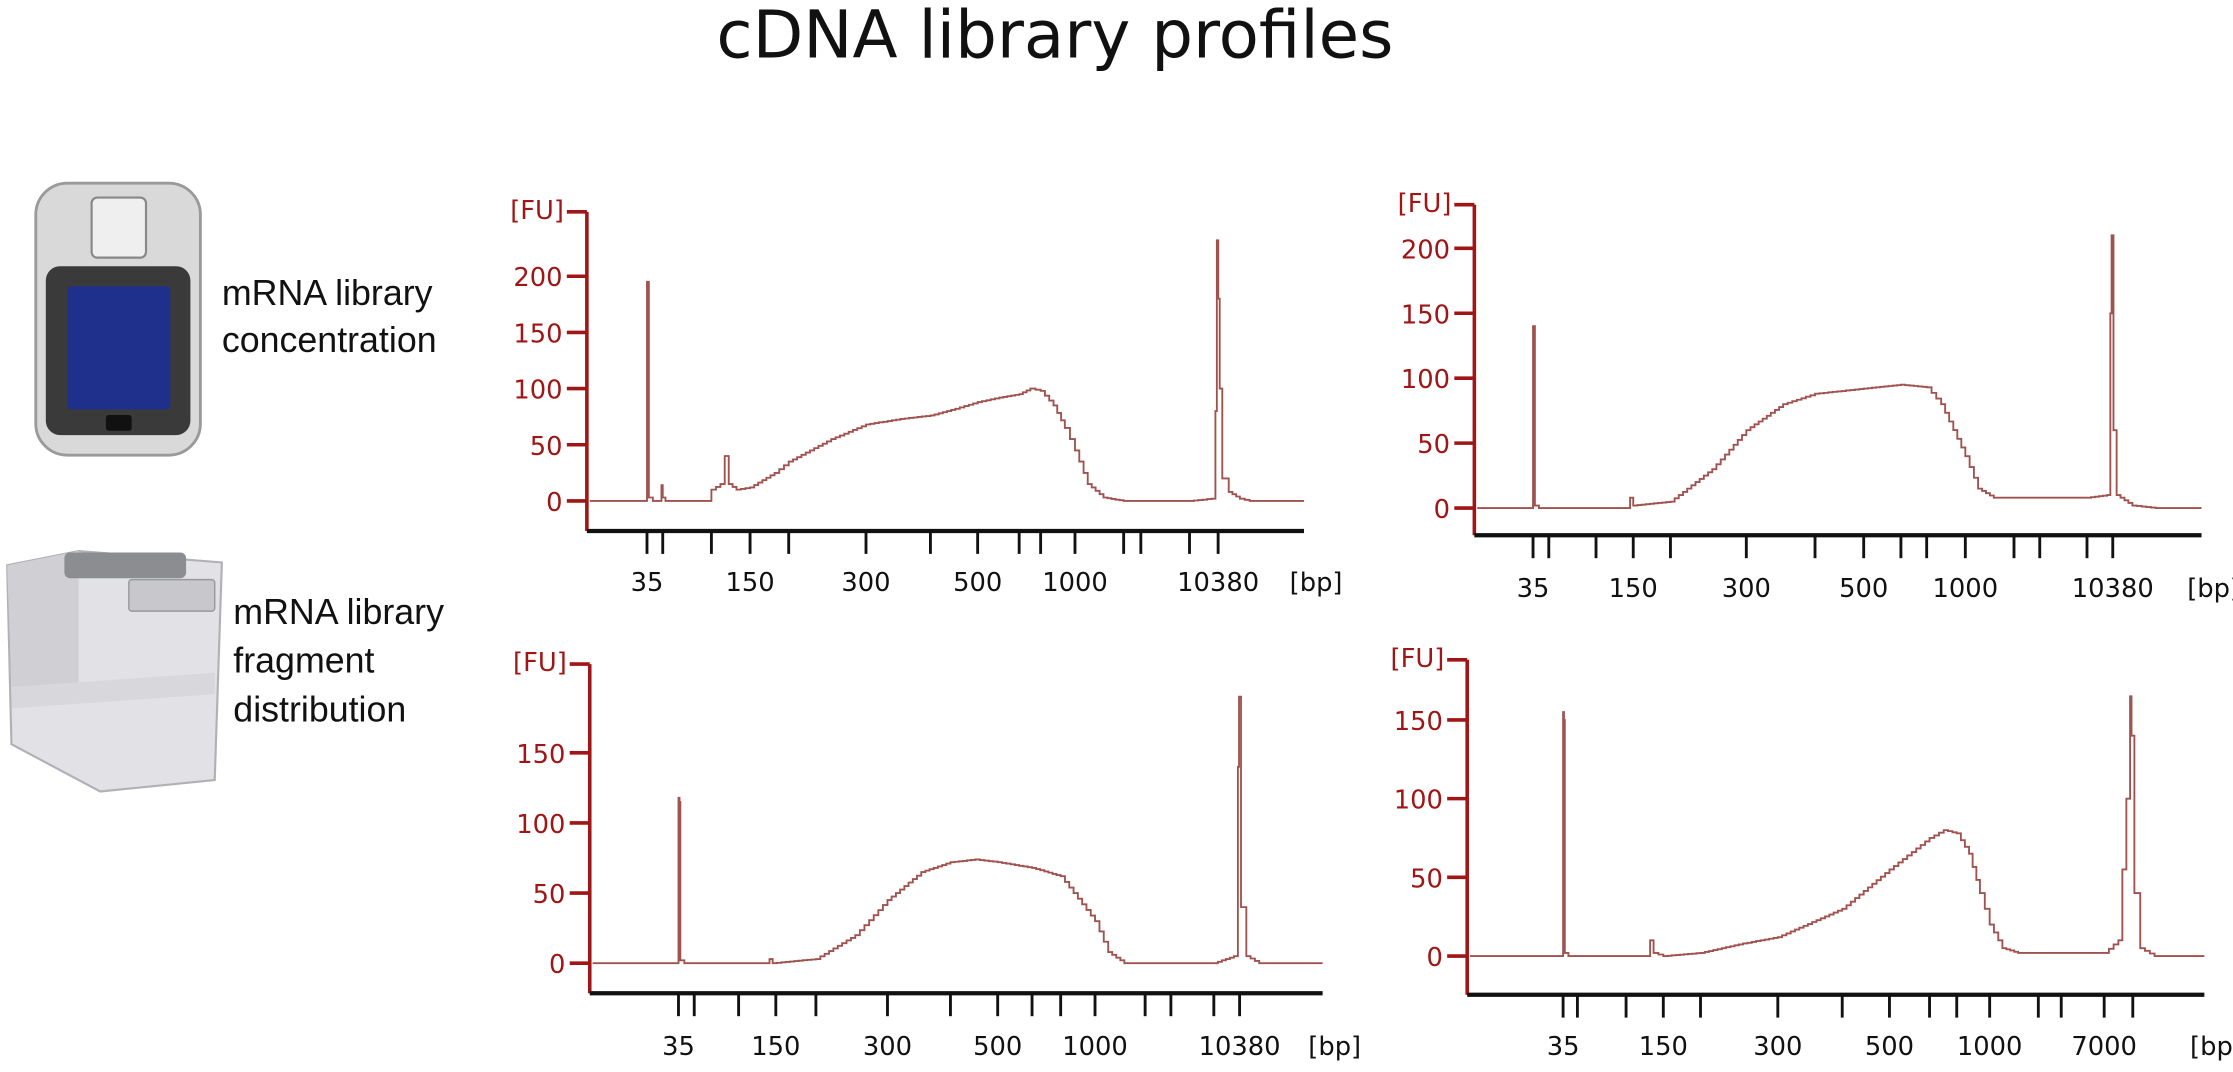 The image size is (2233, 1072). Describe the element at coordinates (329, 340) in the screenshot. I see `concentration-label-line2: concentration` at that location.